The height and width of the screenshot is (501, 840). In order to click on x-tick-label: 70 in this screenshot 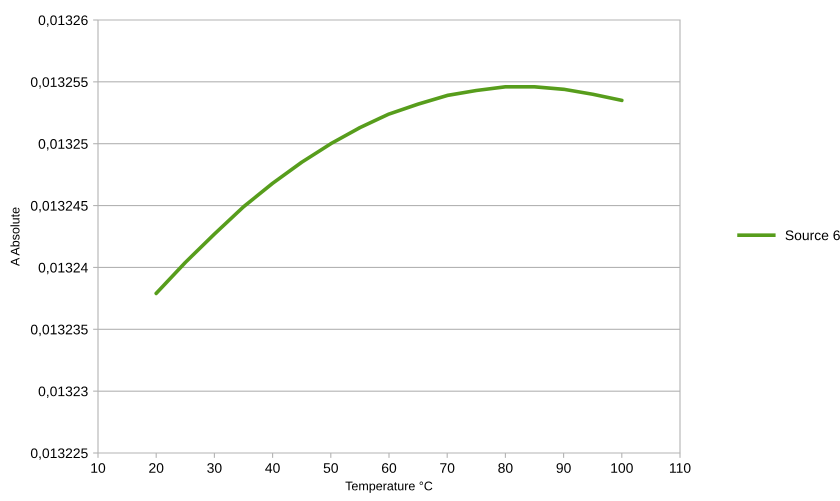, I will do `click(447, 468)`.